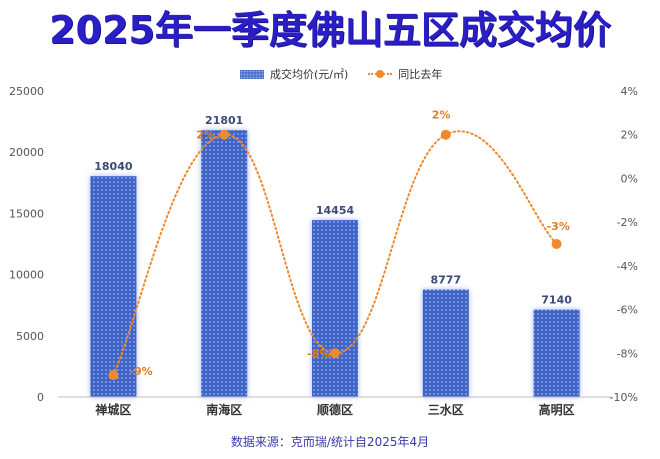  Describe the element at coordinates (26, 244) in the screenshot. I see `y-axis-left: 0 5000 10000 15000 20000 25000` at that location.